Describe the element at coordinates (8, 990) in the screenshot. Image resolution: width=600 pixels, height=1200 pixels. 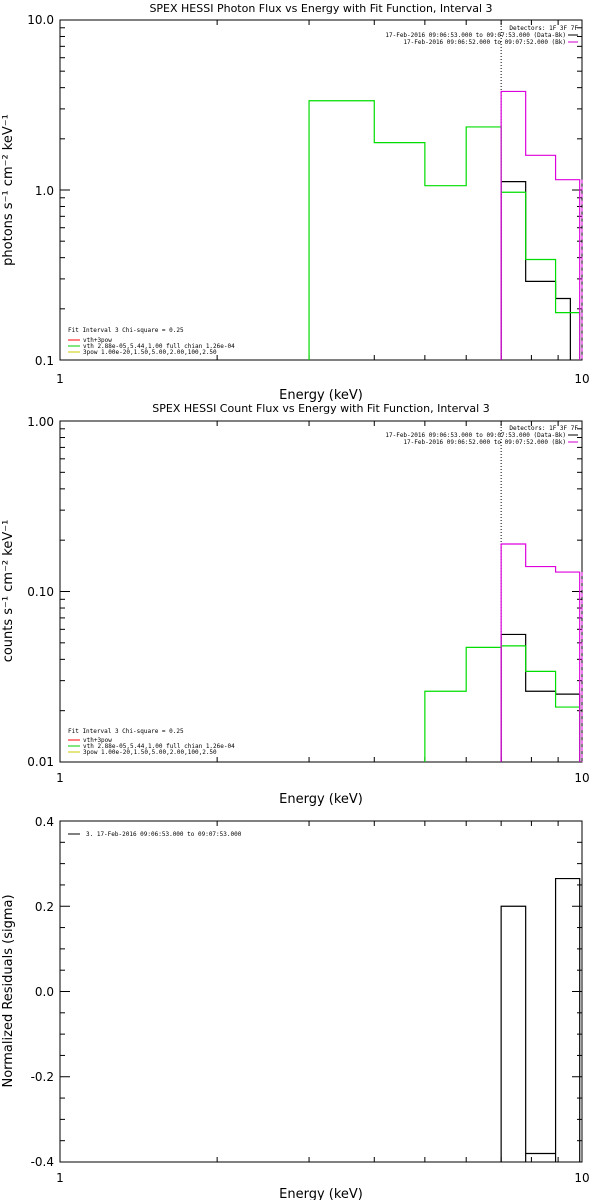
I see `y-axis-label: Normalized Residuals (sigma)` at that location.